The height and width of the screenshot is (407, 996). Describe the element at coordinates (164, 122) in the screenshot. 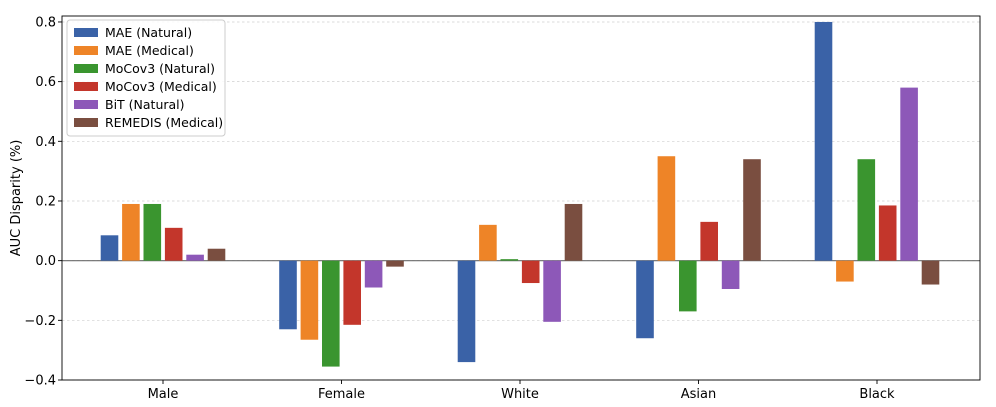

I see `legend-label: REMEDIS (Medical)` at that location.